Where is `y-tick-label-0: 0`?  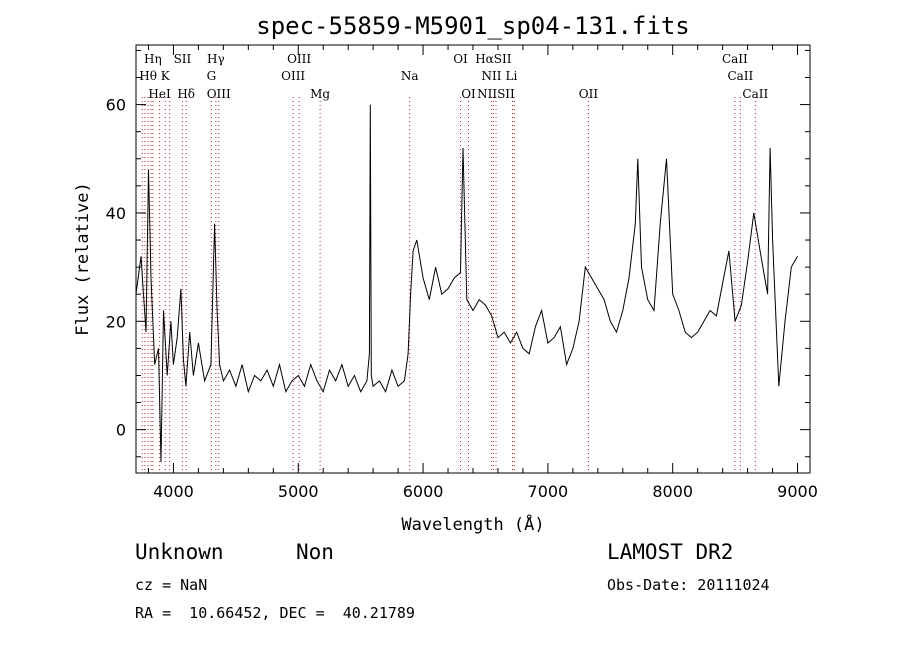
y-tick-label-0: 0 is located at coordinates (121, 430).